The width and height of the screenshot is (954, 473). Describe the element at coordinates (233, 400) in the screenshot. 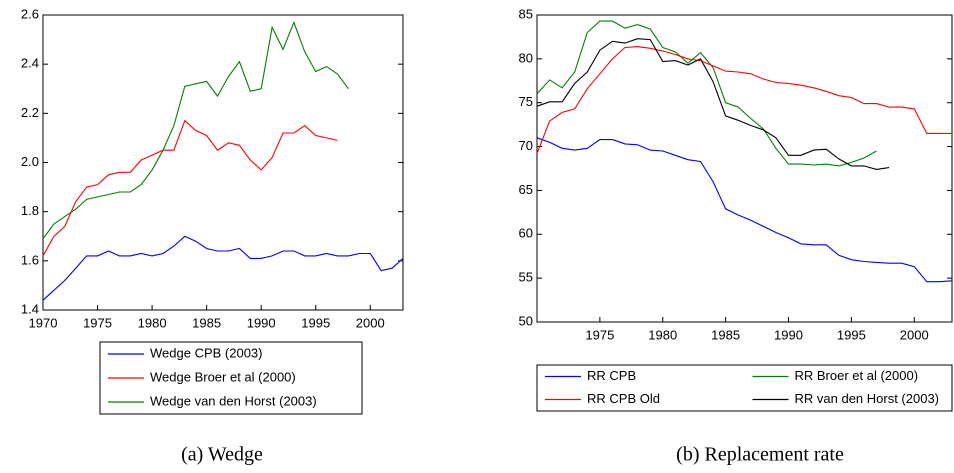

I see `legend-label: Wedge van den Horst (2003)` at that location.